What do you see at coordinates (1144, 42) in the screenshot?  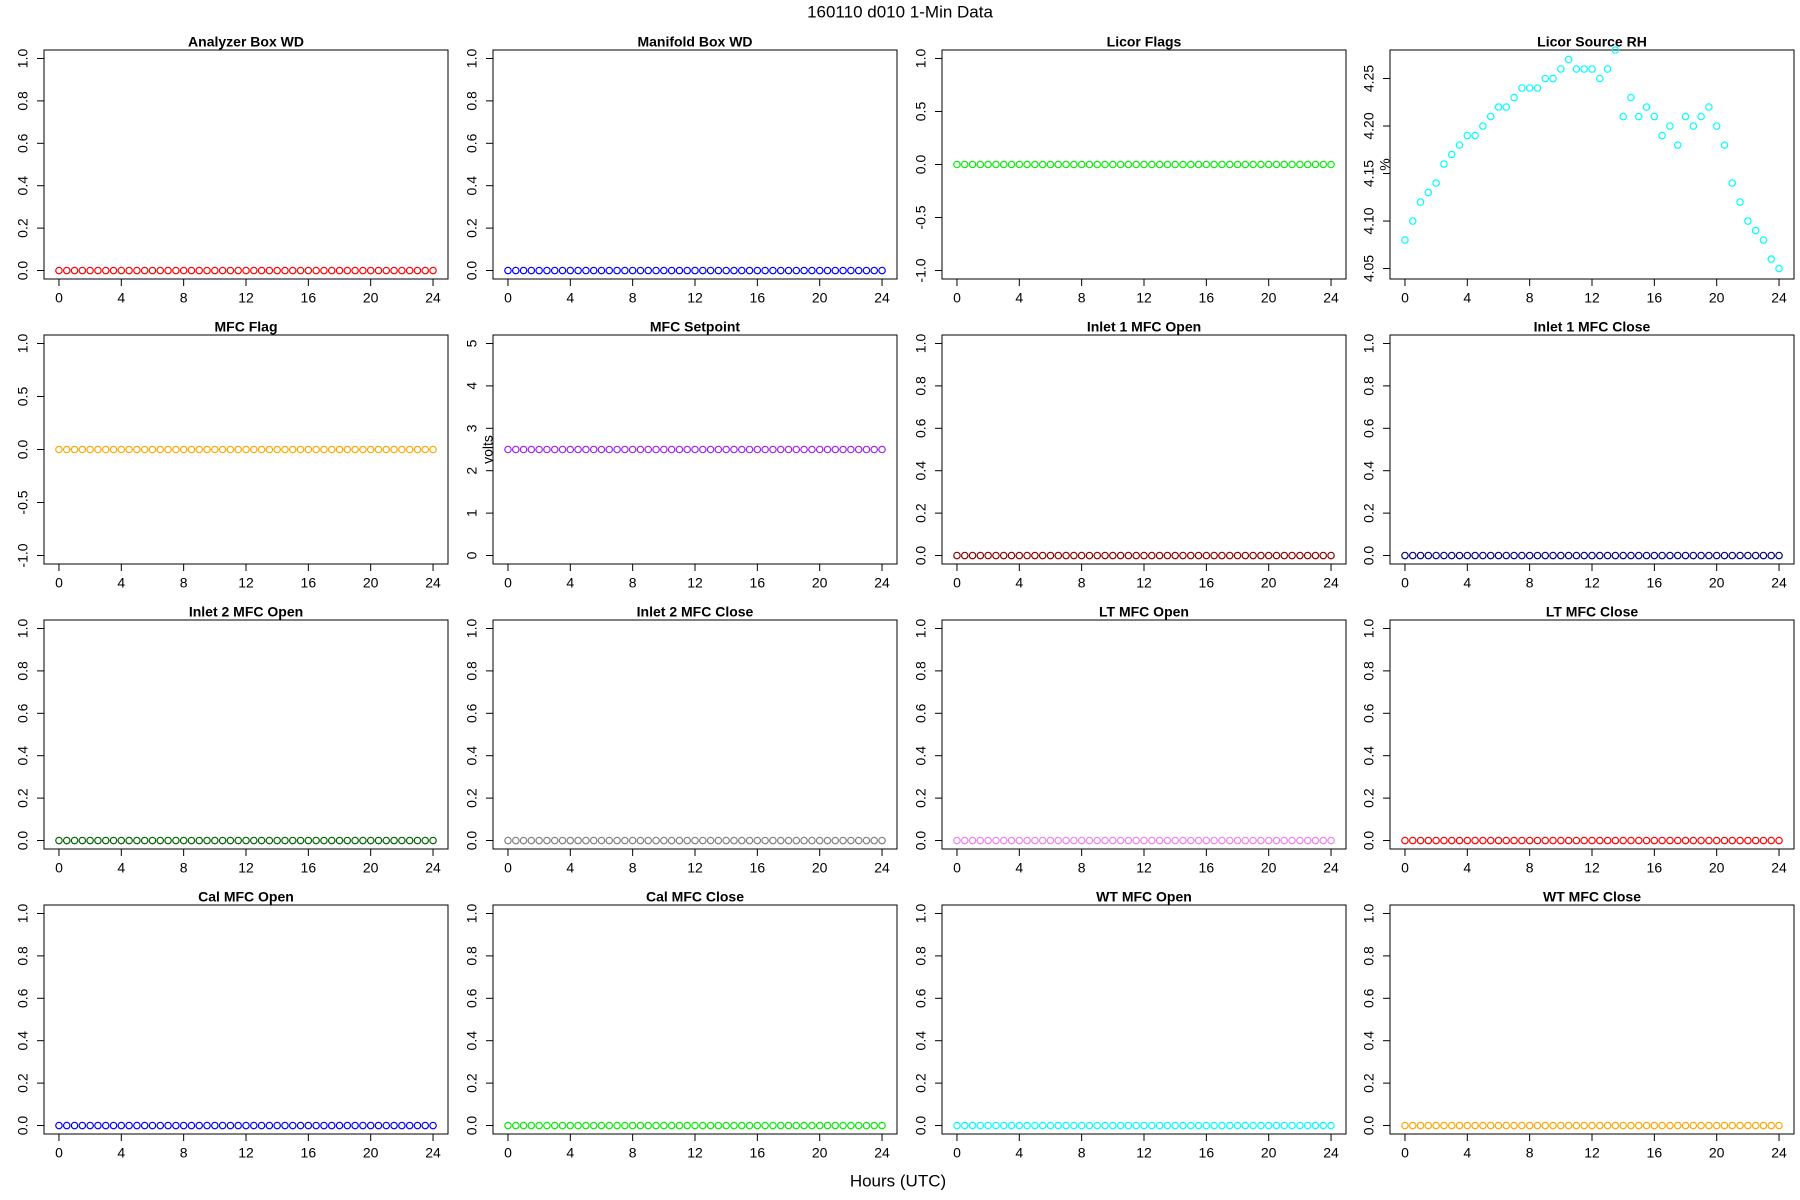 I see `panel-title: Licor Flags` at bounding box center [1144, 42].